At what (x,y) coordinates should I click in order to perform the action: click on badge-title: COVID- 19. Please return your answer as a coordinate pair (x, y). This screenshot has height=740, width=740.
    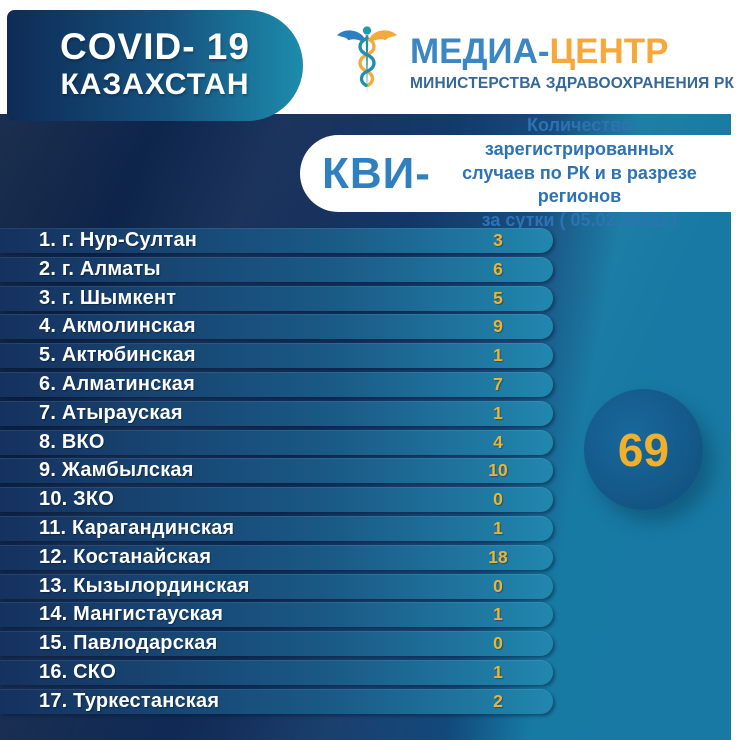
    Looking at the image, I should click on (155, 47).